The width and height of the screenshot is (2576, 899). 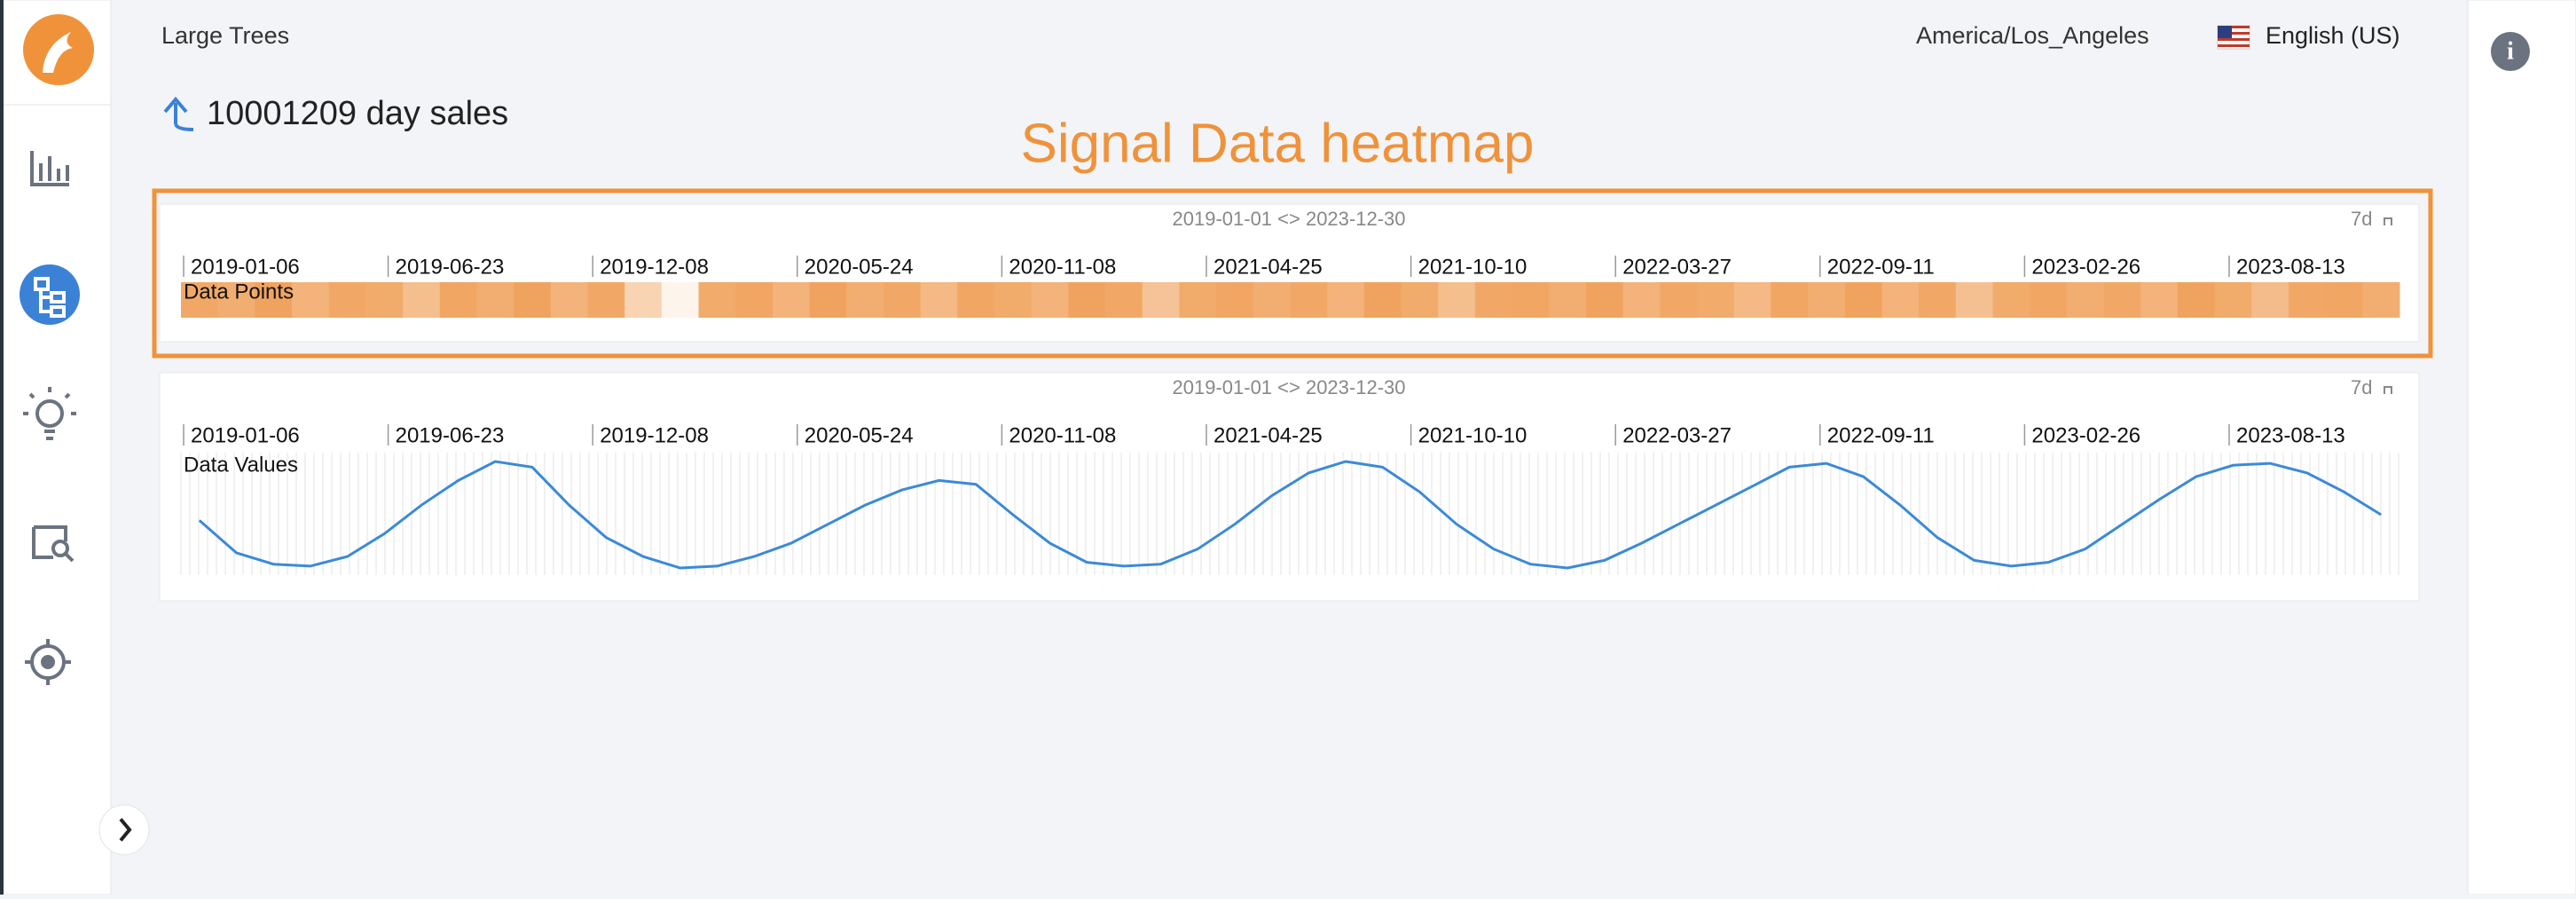 What do you see at coordinates (2, 447) in the screenshot?
I see `sidebar-edge` at bounding box center [2, 447].